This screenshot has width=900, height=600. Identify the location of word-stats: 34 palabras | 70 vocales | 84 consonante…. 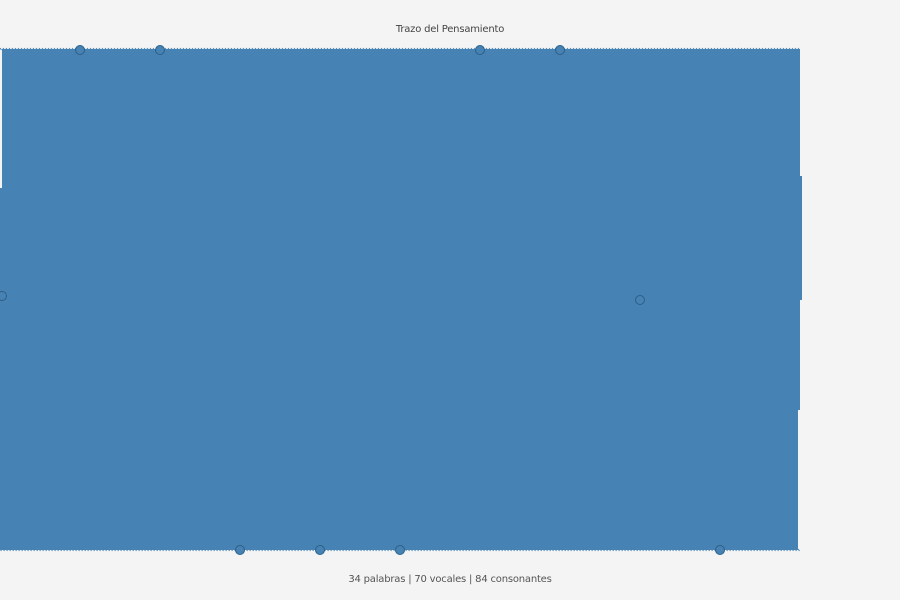
(450, 579).